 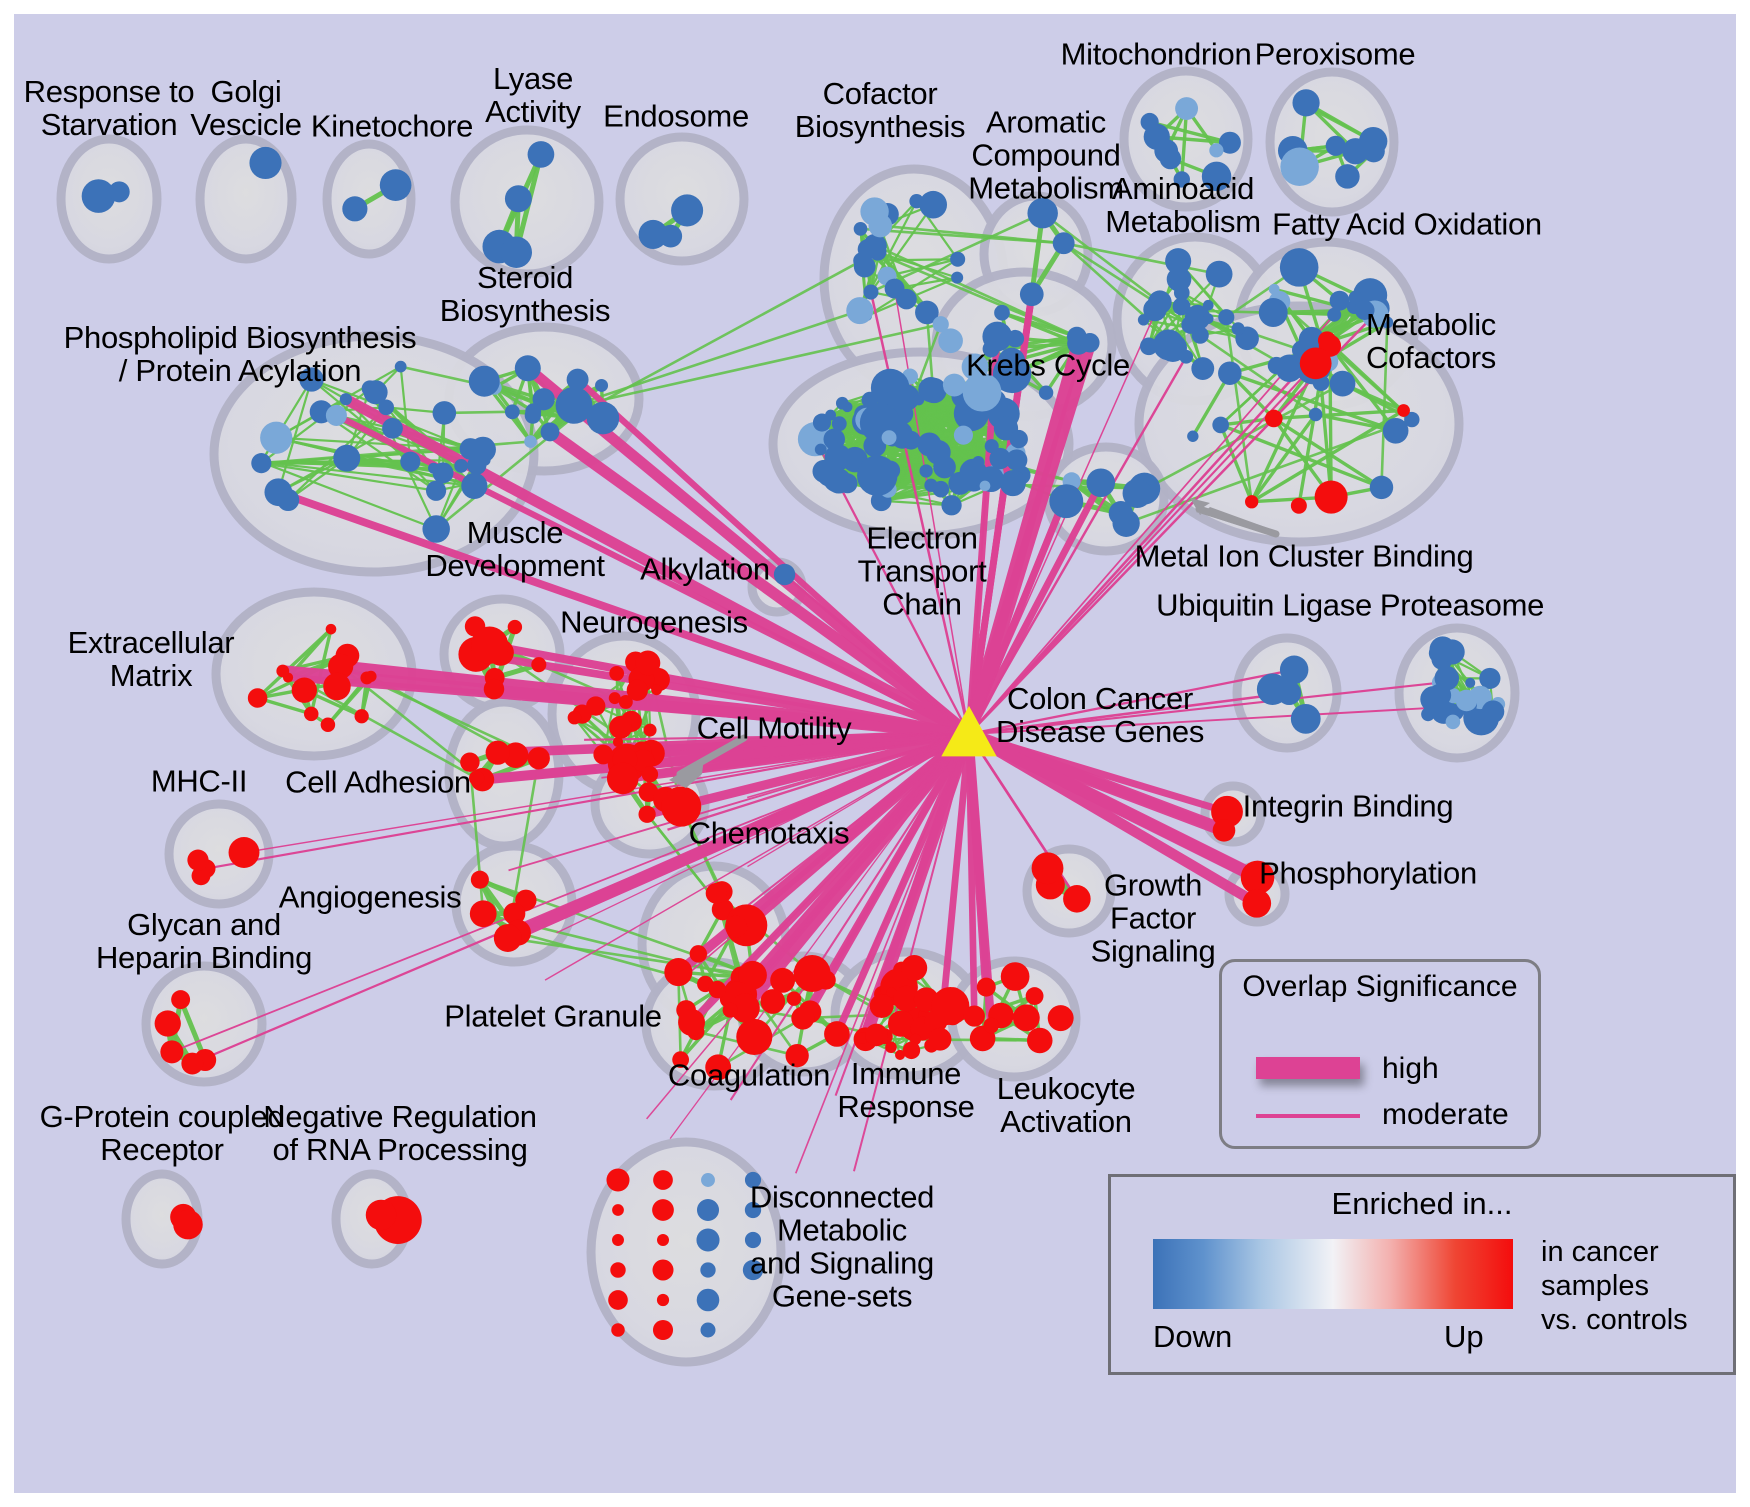 I want to click on cluster-label: MHC-II, so click(x=199, y=781).